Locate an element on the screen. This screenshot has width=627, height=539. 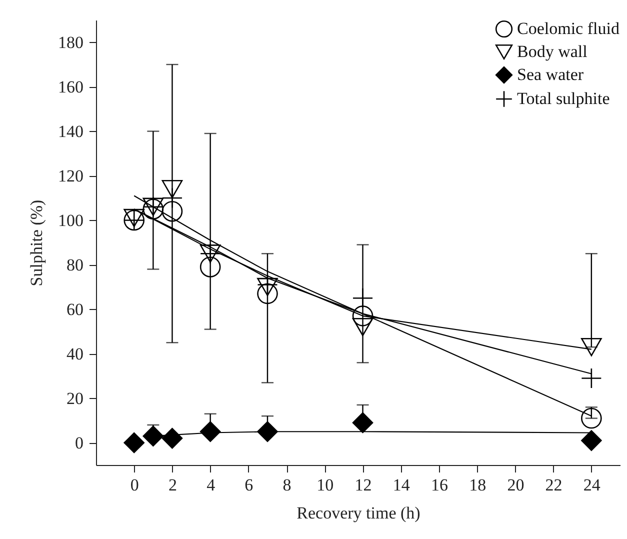
x-tick-label: 8 is located at coordinates (287, 485).